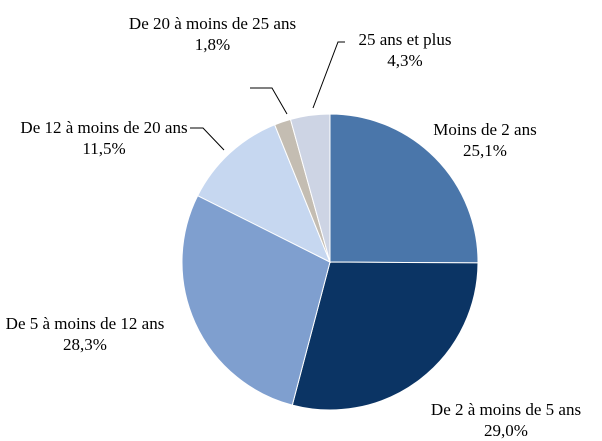 The width and height of the screenshot is (602, 441). I want to click on slice-label: De 2 à moins de 5 ans 29,0%, so click(506, 420).